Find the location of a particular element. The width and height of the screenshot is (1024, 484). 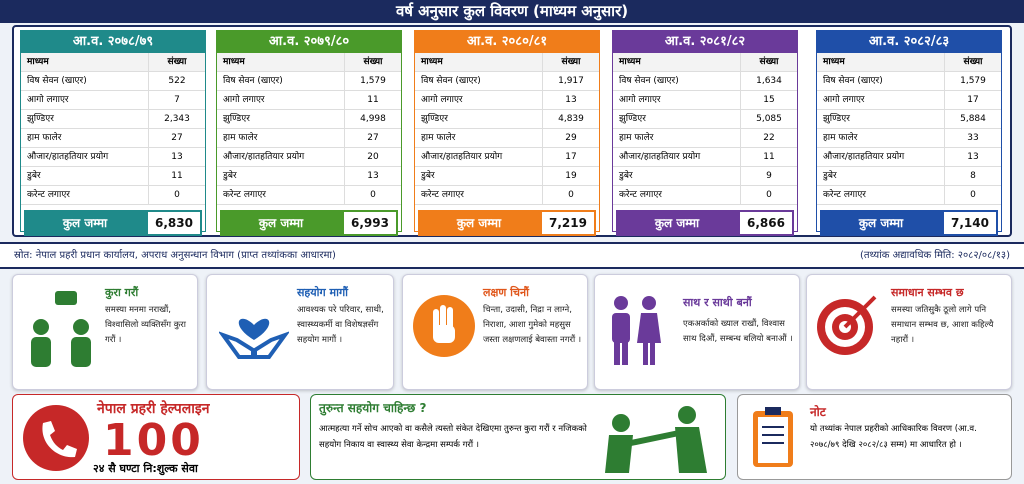

friends-icon is located at coordinates (636, 330).